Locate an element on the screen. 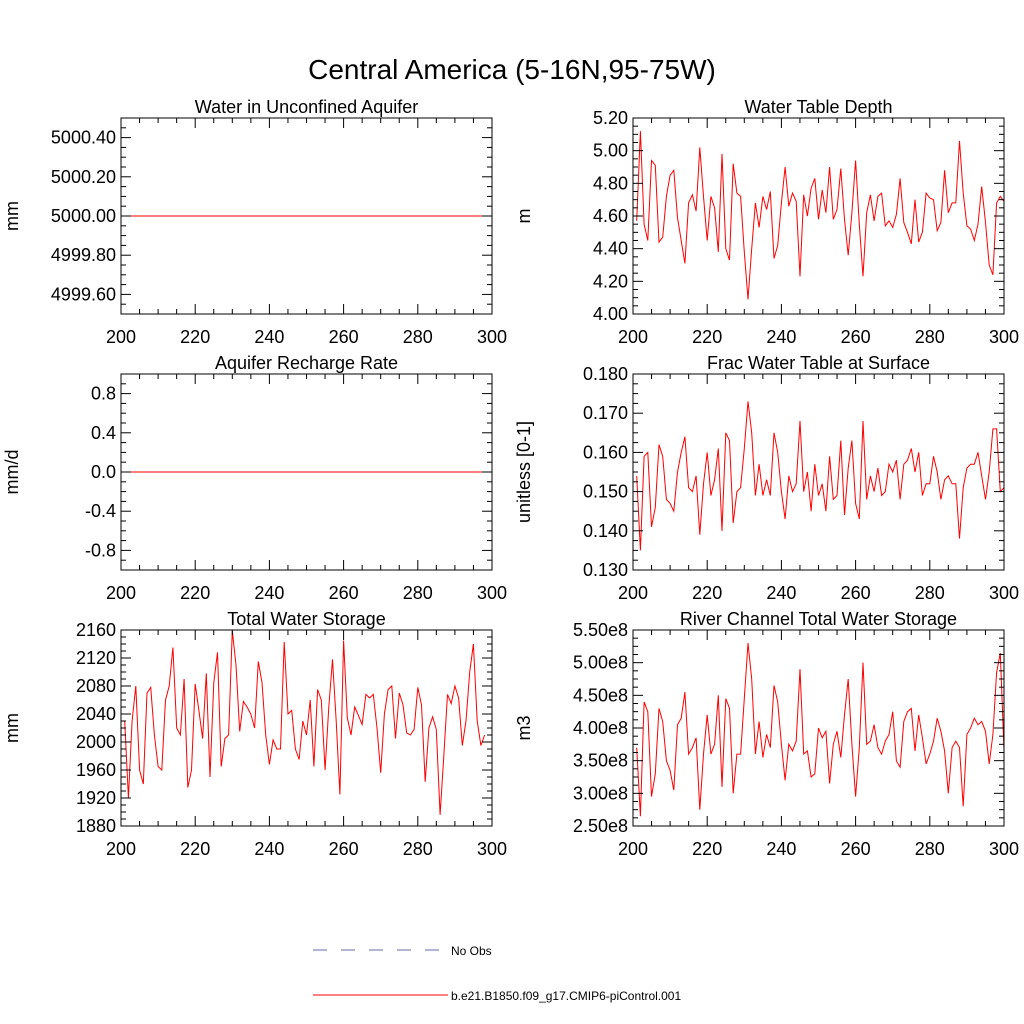  plot-frame is located at coordinates (818, 472).